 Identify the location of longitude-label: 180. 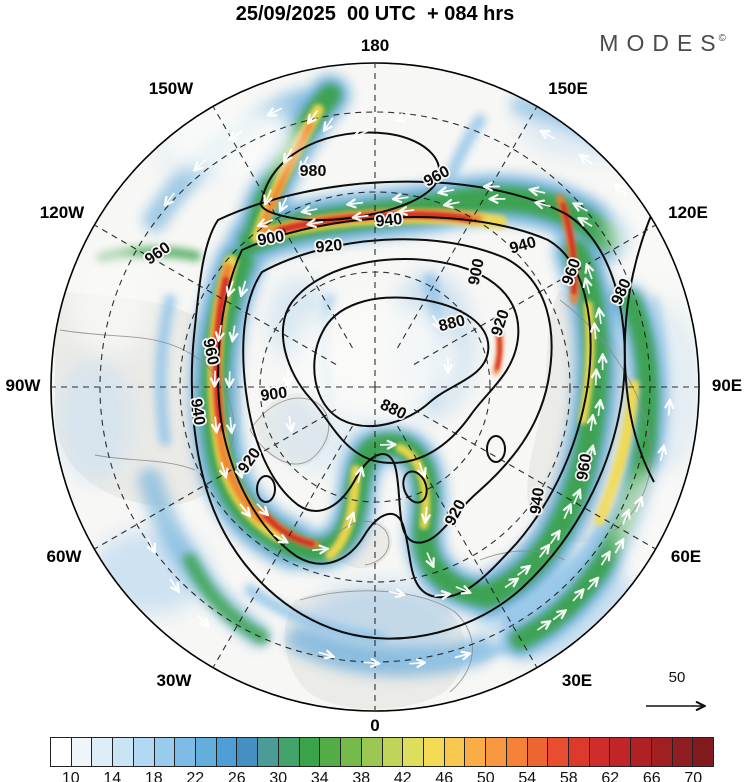
(375, 45).